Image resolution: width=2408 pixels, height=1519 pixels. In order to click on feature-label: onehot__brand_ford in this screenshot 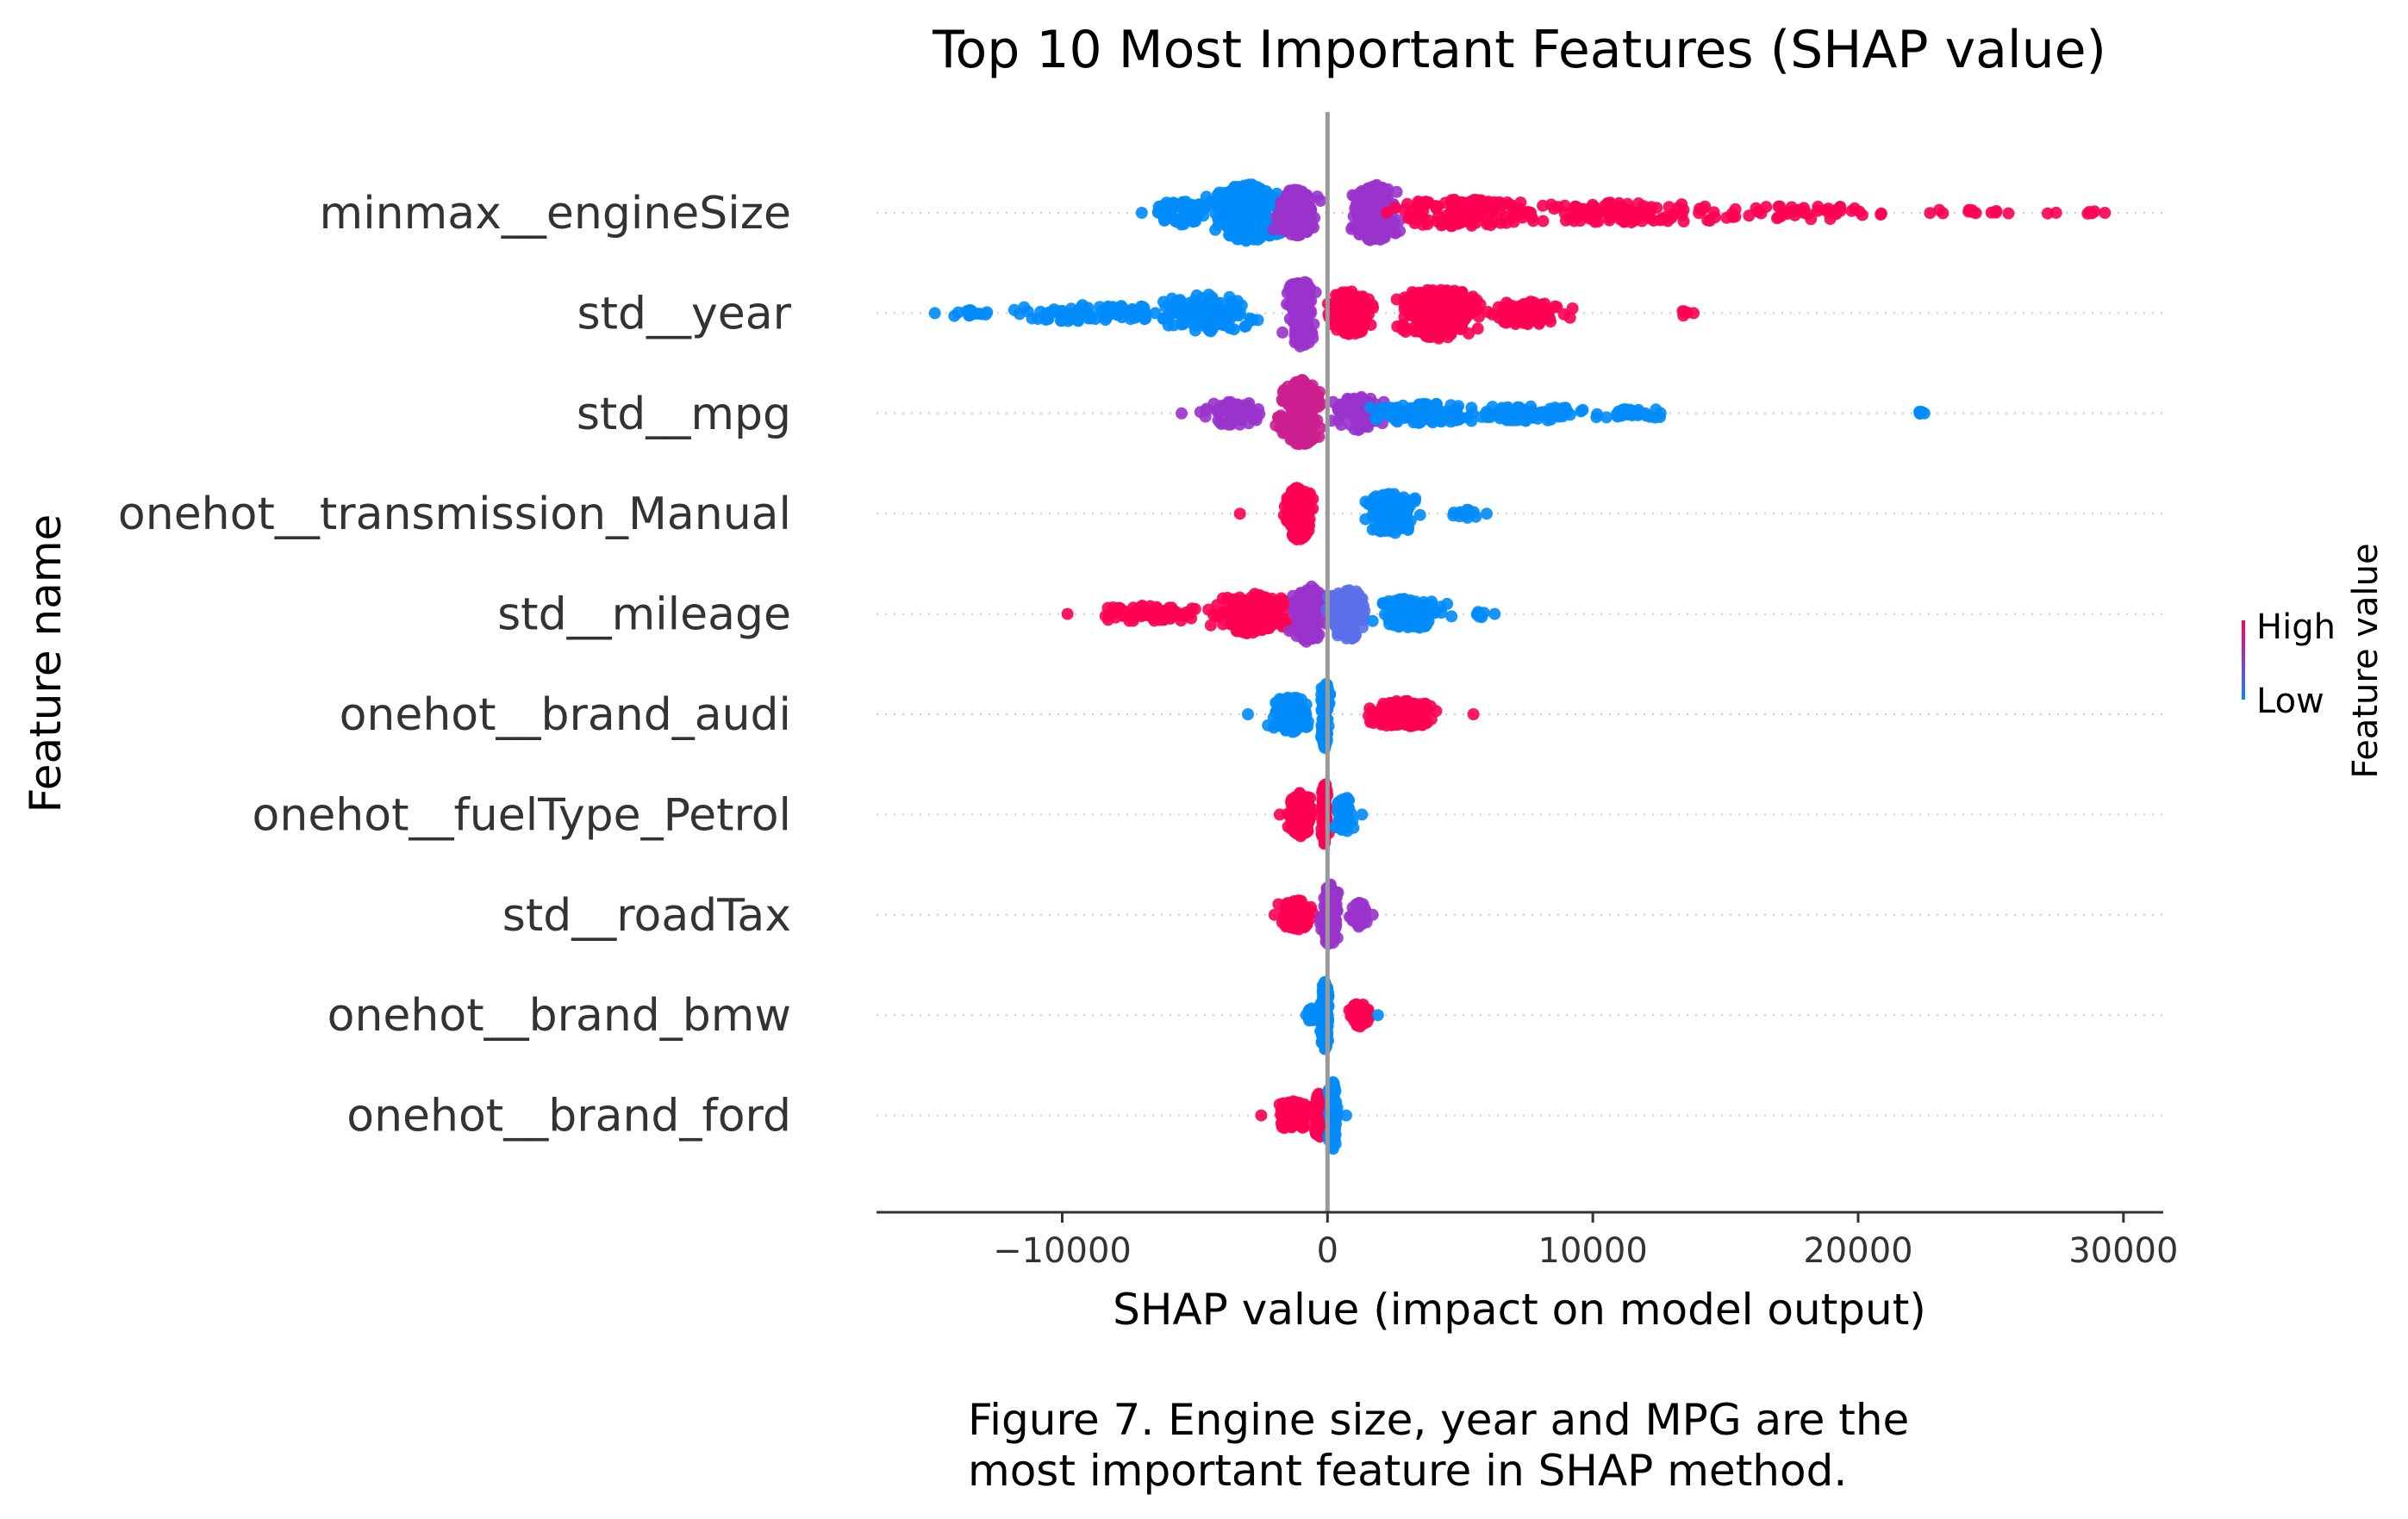, I will do `click(568, 1116)`.